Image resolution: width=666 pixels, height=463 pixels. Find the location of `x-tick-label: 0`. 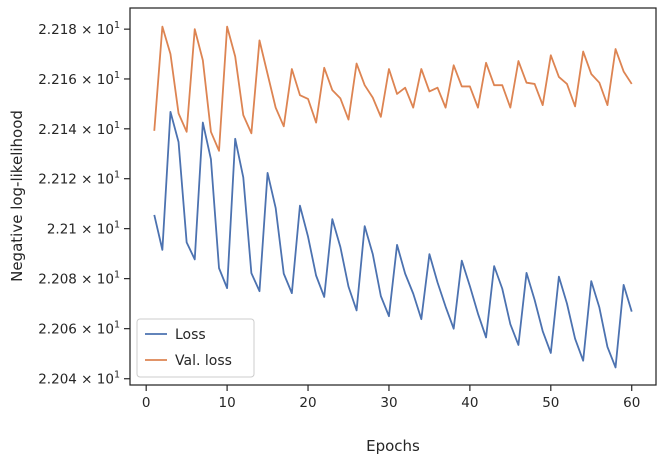

x-tick-label: 0 is located at coordinates (146, 403).